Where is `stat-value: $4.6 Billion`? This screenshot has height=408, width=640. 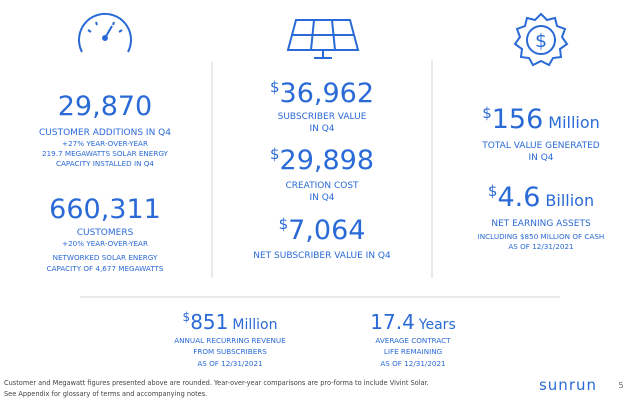 stat-value: $4.6 Billion is located at coordinates (541, 197).